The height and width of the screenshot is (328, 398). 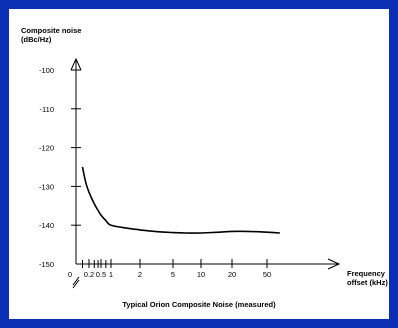 What do you see at coordinates (366, 273) in the screenshot?
I see `x-axis-label-line1: Frequency` at bounding box center [366, 273].